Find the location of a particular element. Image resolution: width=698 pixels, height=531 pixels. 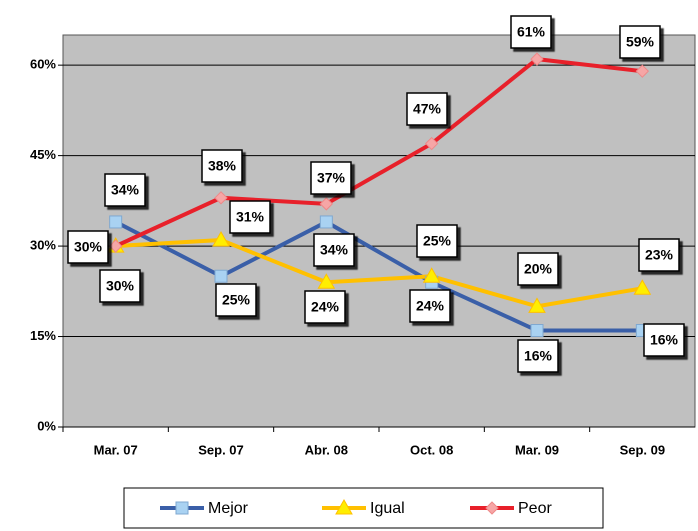

x-tick-label: Abr. 08 is located at coordinates (326, 449).